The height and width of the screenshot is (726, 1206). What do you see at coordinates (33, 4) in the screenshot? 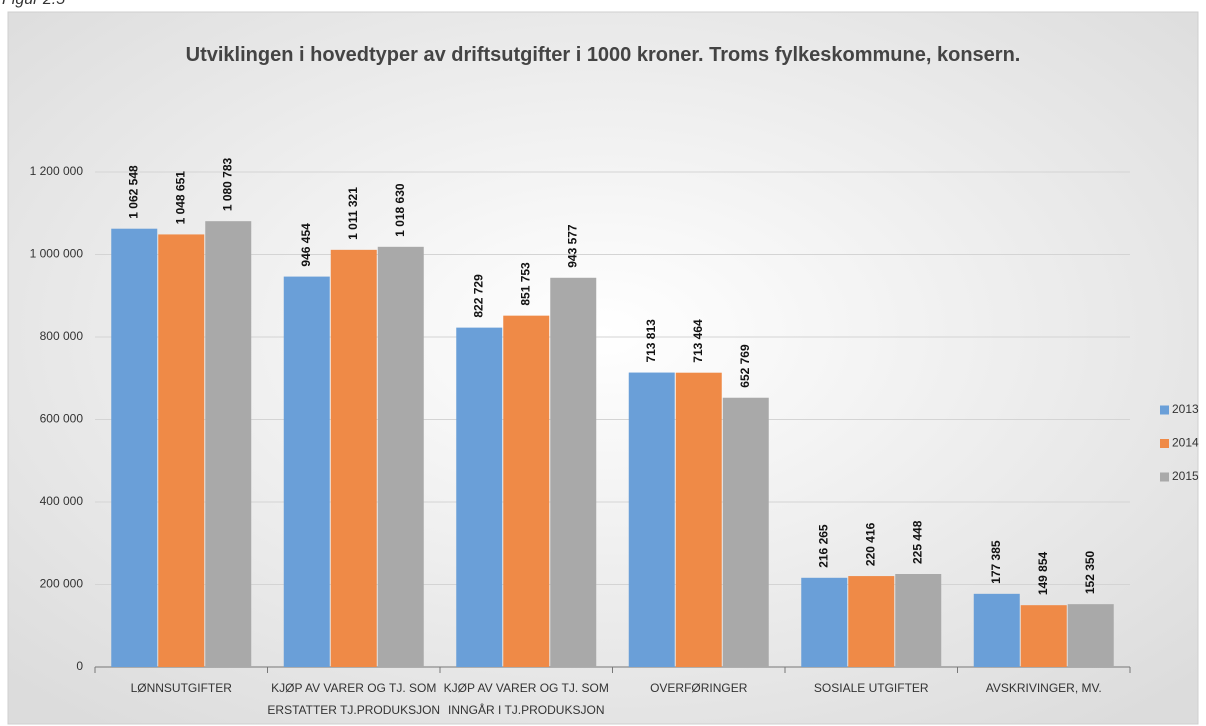
I see `figure-label: Figur 2.5` at bounding box center [33, 4].